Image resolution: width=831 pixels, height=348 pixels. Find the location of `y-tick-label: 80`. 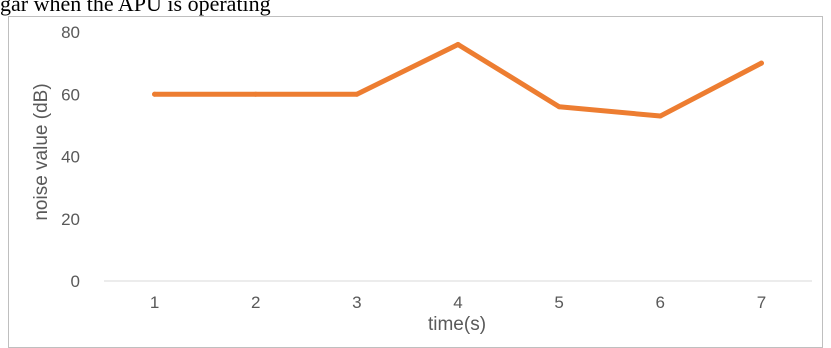

y-tick-label: 80 is located at coordinates (70, 32).